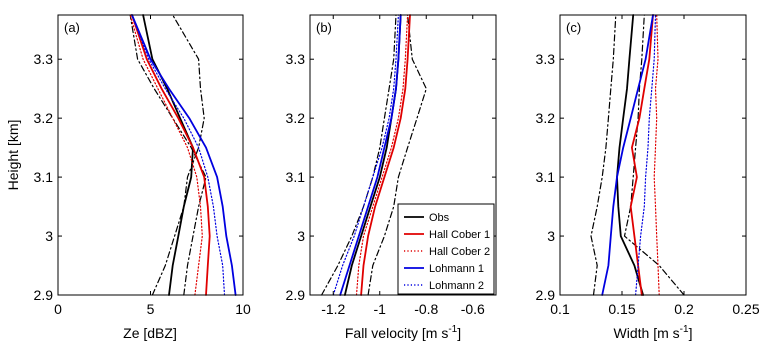  Describe the element at coordinates (243, 309) in the screenshot. I see `x-tick-label: 10` at that location.